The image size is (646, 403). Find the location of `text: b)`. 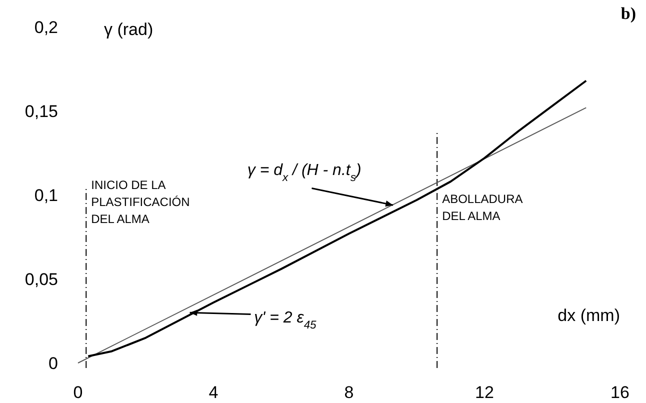

text: b) is located at coordinates (628, 13).